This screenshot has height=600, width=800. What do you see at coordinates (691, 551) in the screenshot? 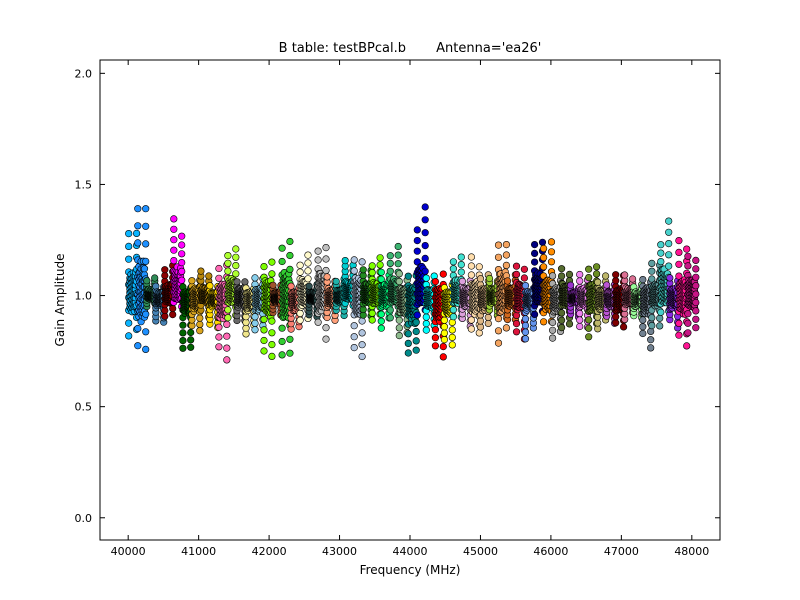
I see `x-tick-label: 48000` at bounding box center [691, 551].